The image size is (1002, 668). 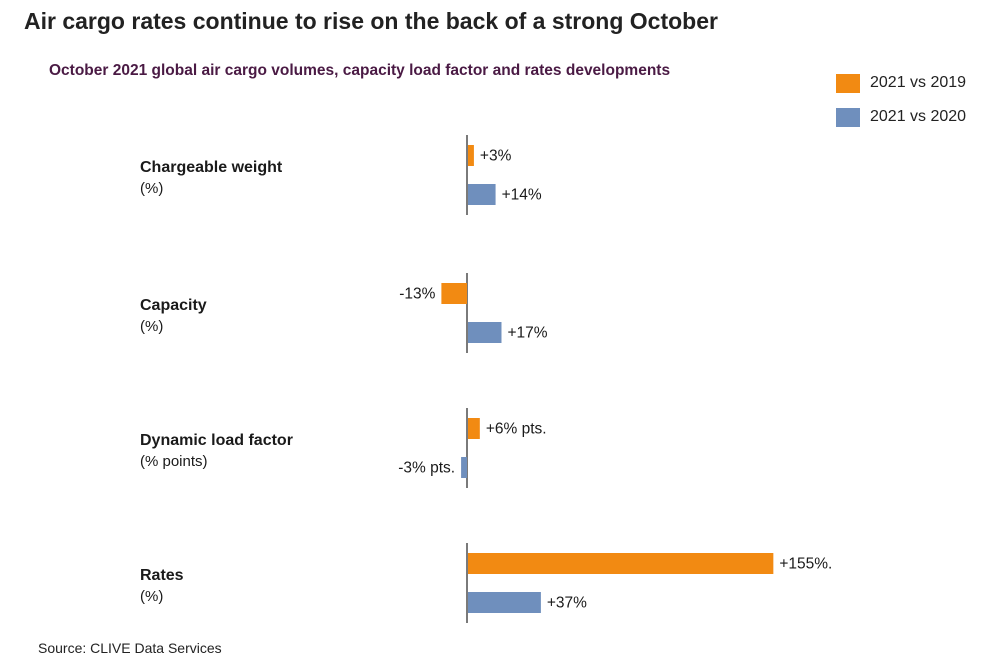 I want to click on category-label-capacity: Capacity, so click(x=173, y=305).